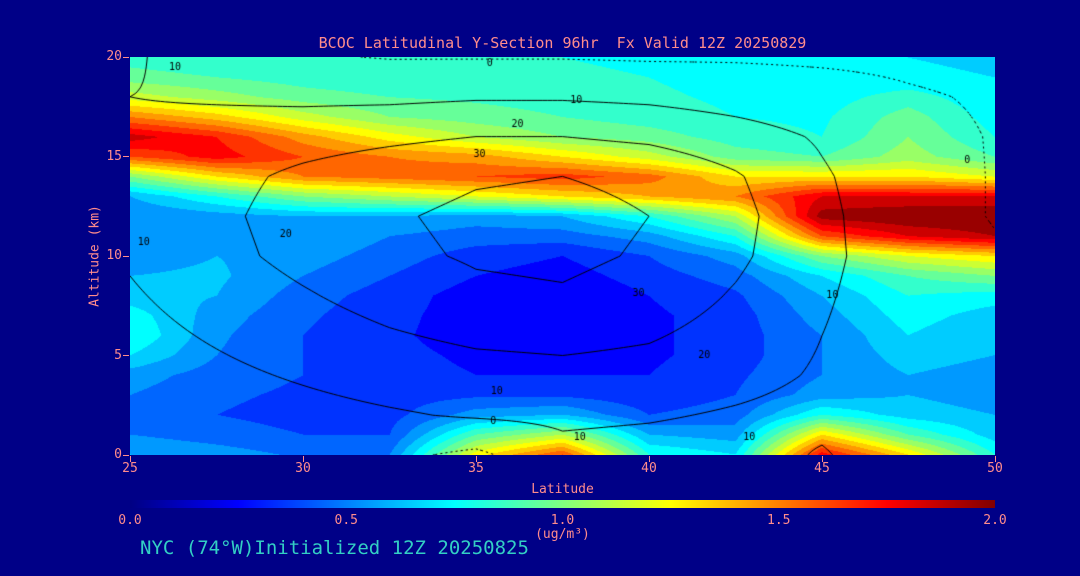 This screenshot has height=576, width=1080. What do you see at coordinates (118, 355) in the screenshot?
I see `y-tick-label: 5` at bounding box center [118, 355].